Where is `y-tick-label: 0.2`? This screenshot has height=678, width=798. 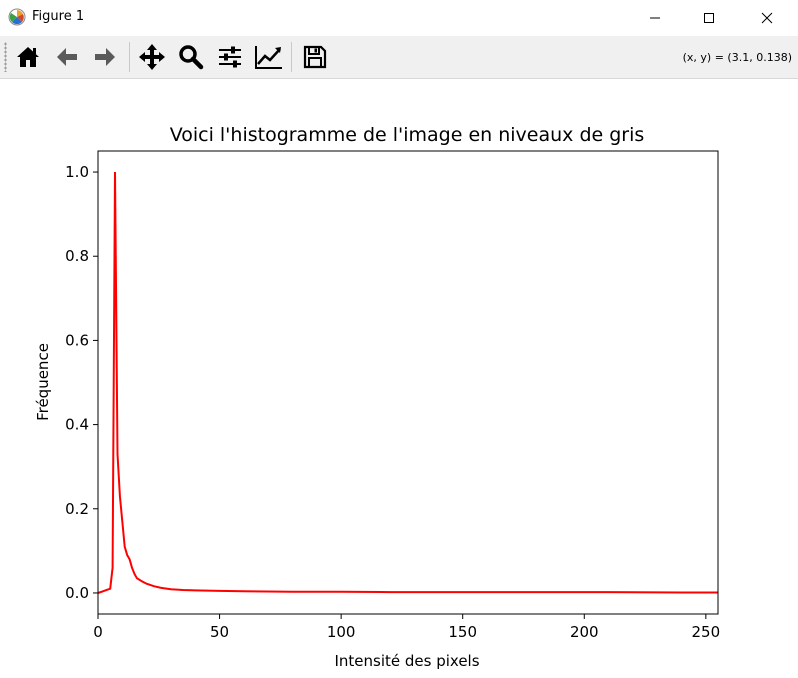
y-tick-label: 0.2 is located at coordinates (77, 509).